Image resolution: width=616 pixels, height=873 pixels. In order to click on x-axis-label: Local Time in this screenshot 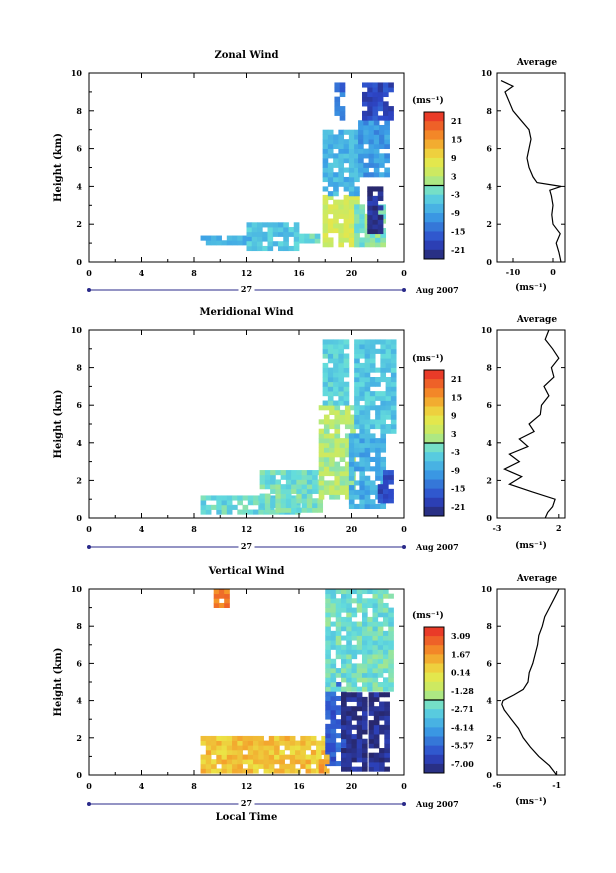, I will do `click(247, 817)`.